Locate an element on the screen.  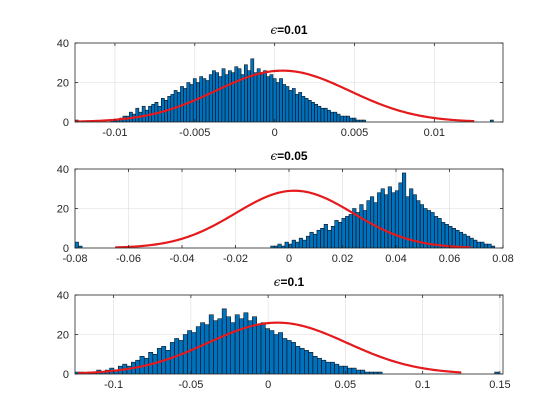
x-tick-label: 0.05 is located at coordinates (345, 385).